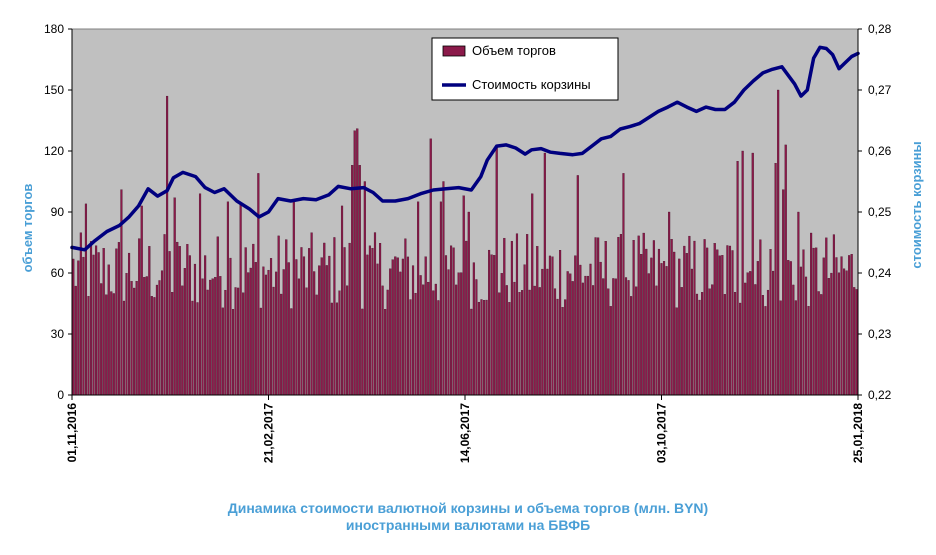  Describe the element at coordinates (525, 69) in the screenshot. I see `legend: Объем торгов Стоимость корзины` at that location.